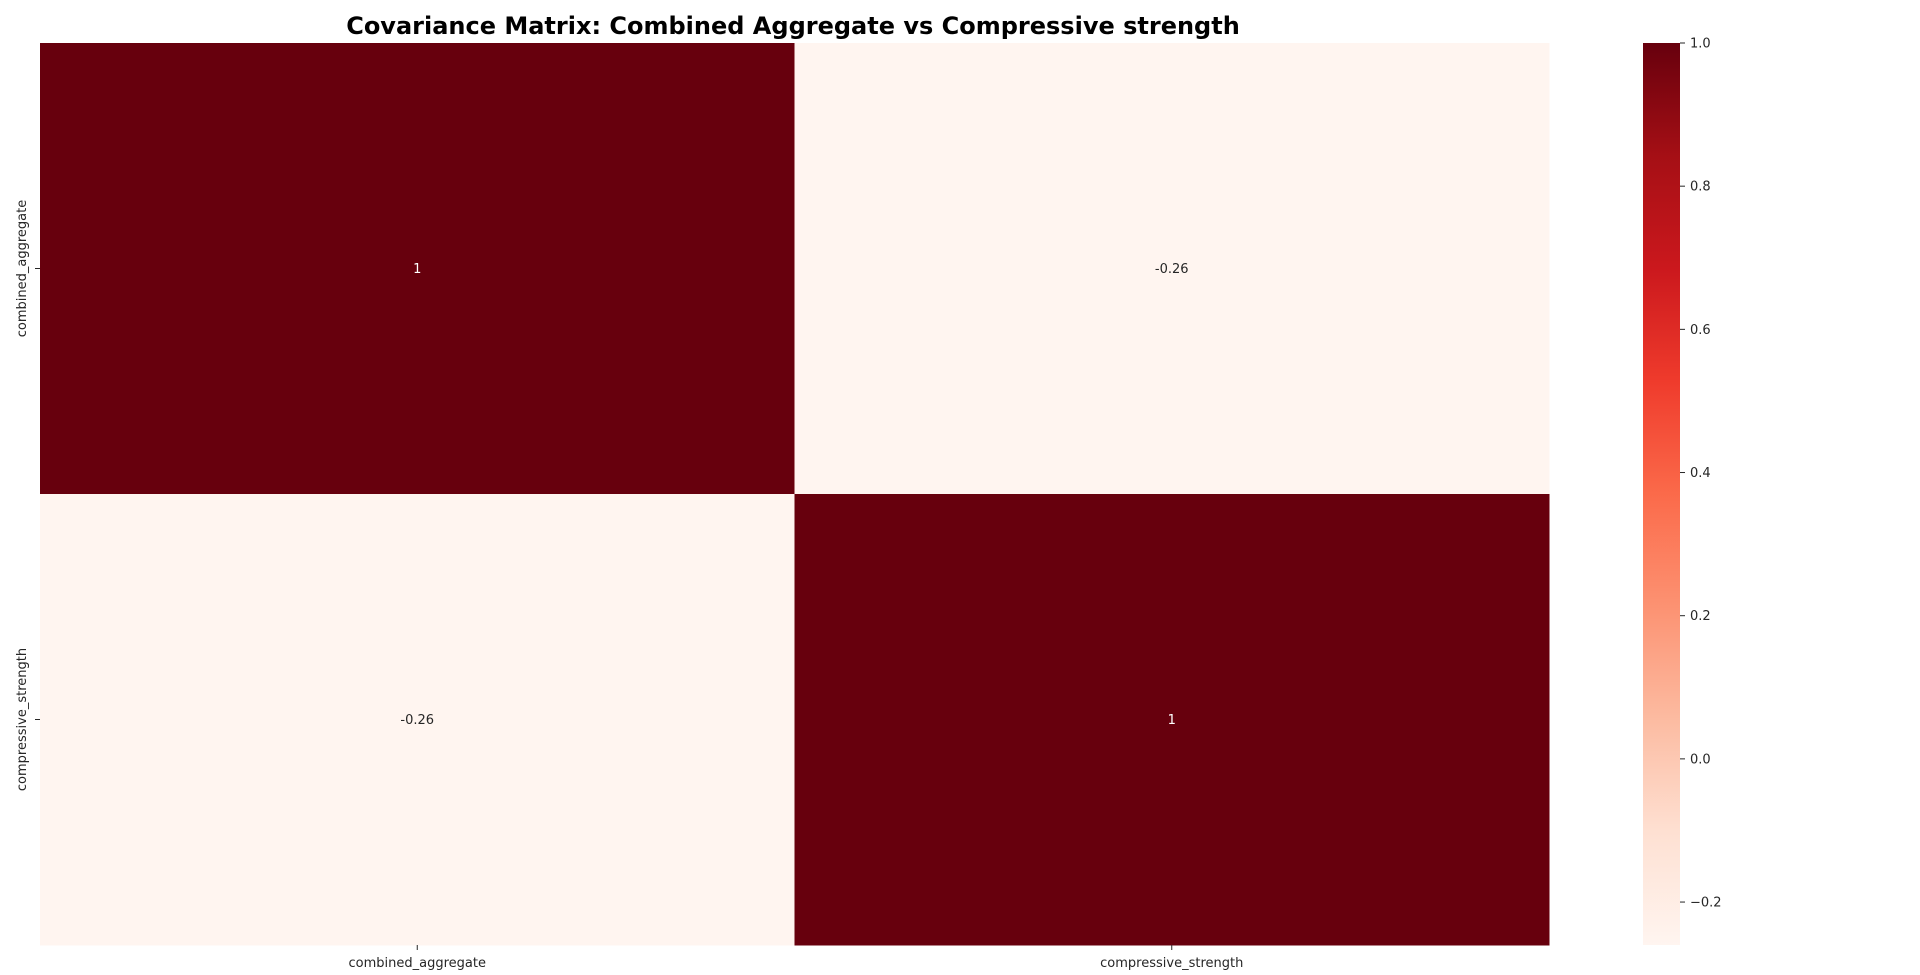 The width and height of the screenshot is (1920, 975). I want to click on colorbar-gradient, so click(1661, 494).